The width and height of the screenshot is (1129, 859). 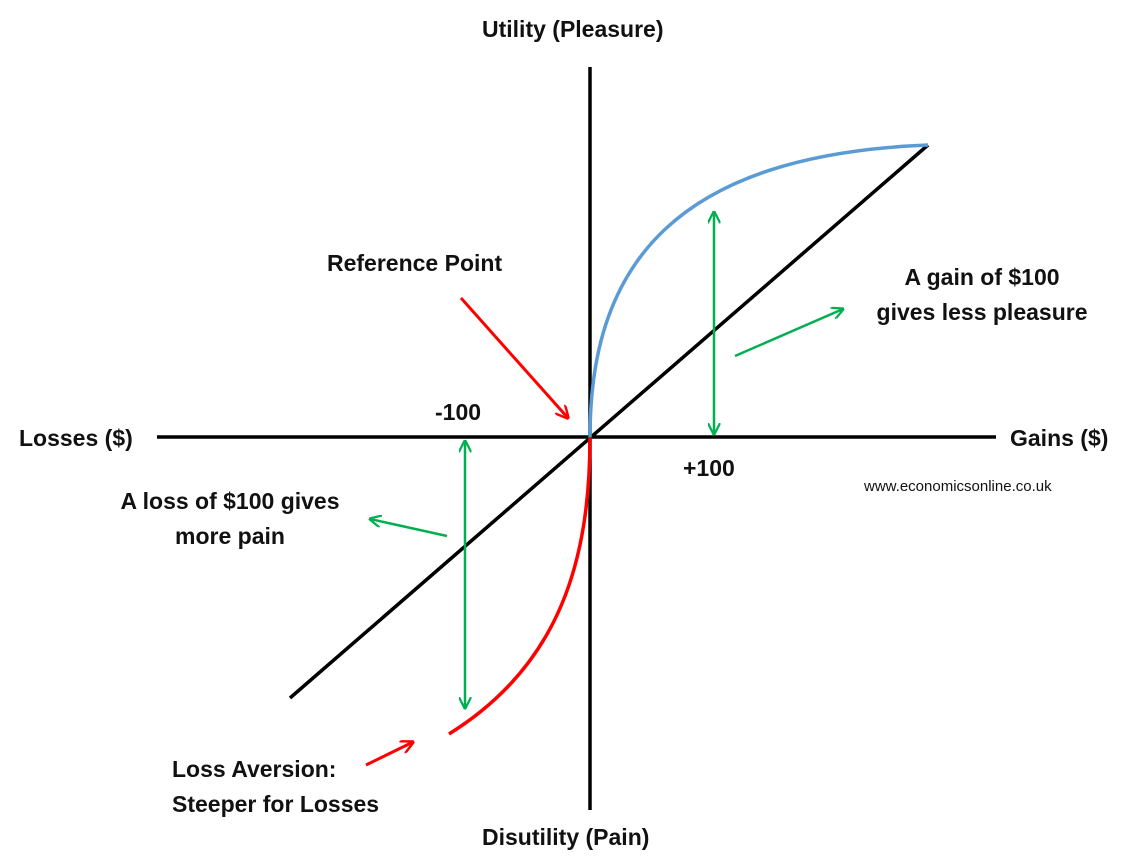 What do you see at coordinates (409, 528) in the screenshot?
I see `loss-pointer-arrow` at bounding box center [409, 528].